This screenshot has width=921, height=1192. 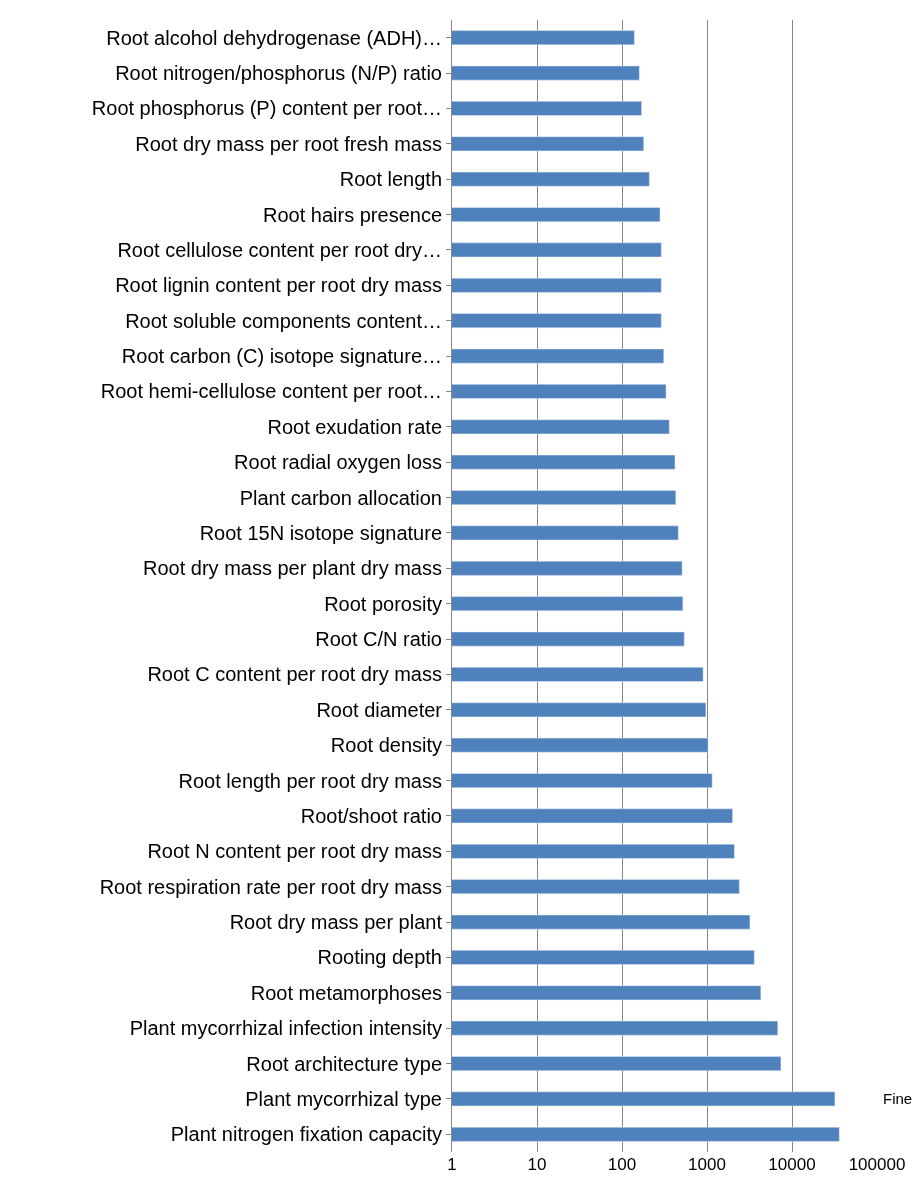 What do you see at coordinates (537, 1164) in the screenshot?
I see `x-tick-label: 10` at bounding box center [537, 1164].